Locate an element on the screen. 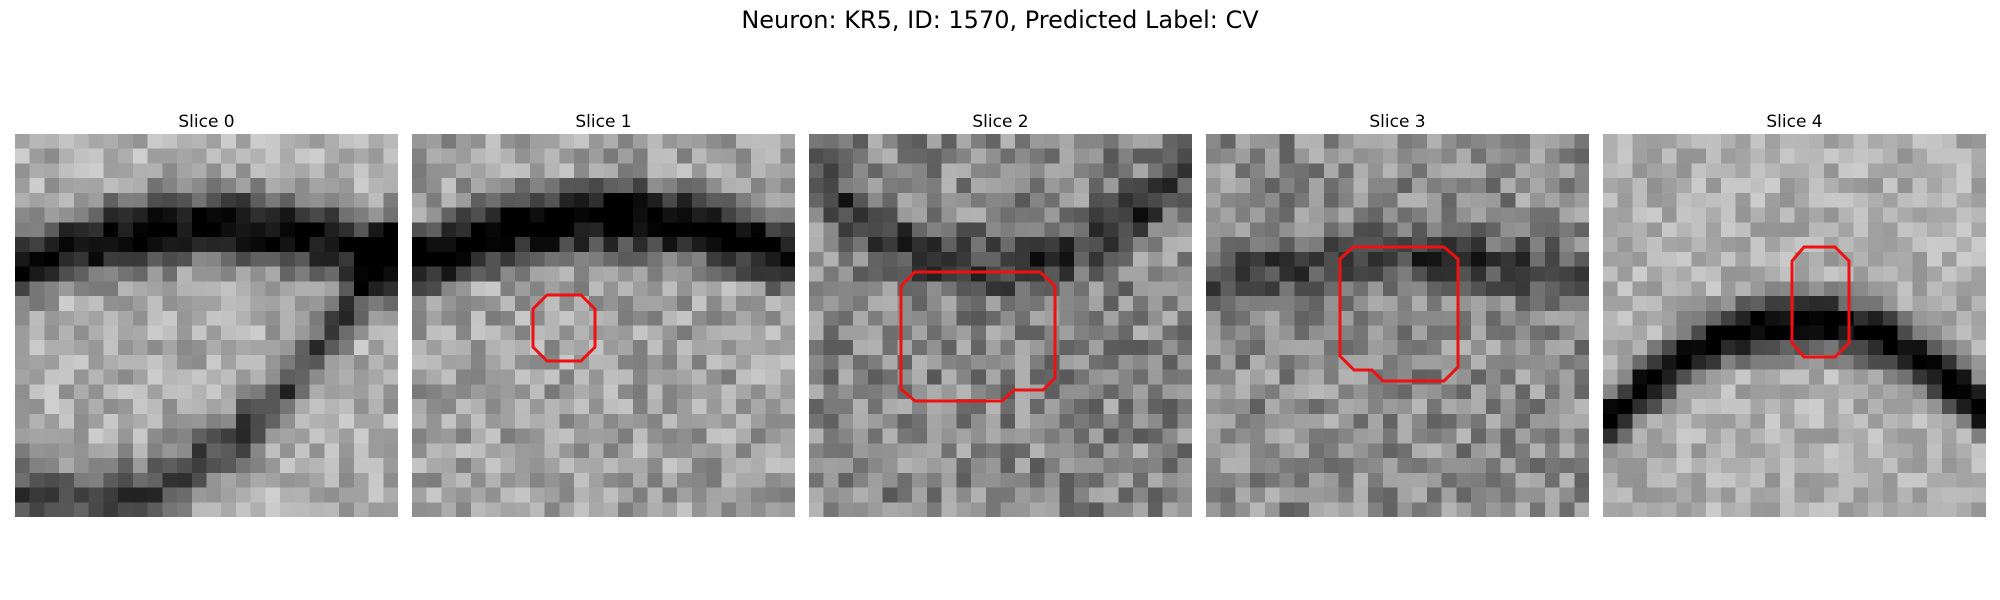 This screenshot has height=600, width=2000. slice-panel-3: Slice 3 is located at coordinates (1397, 313).